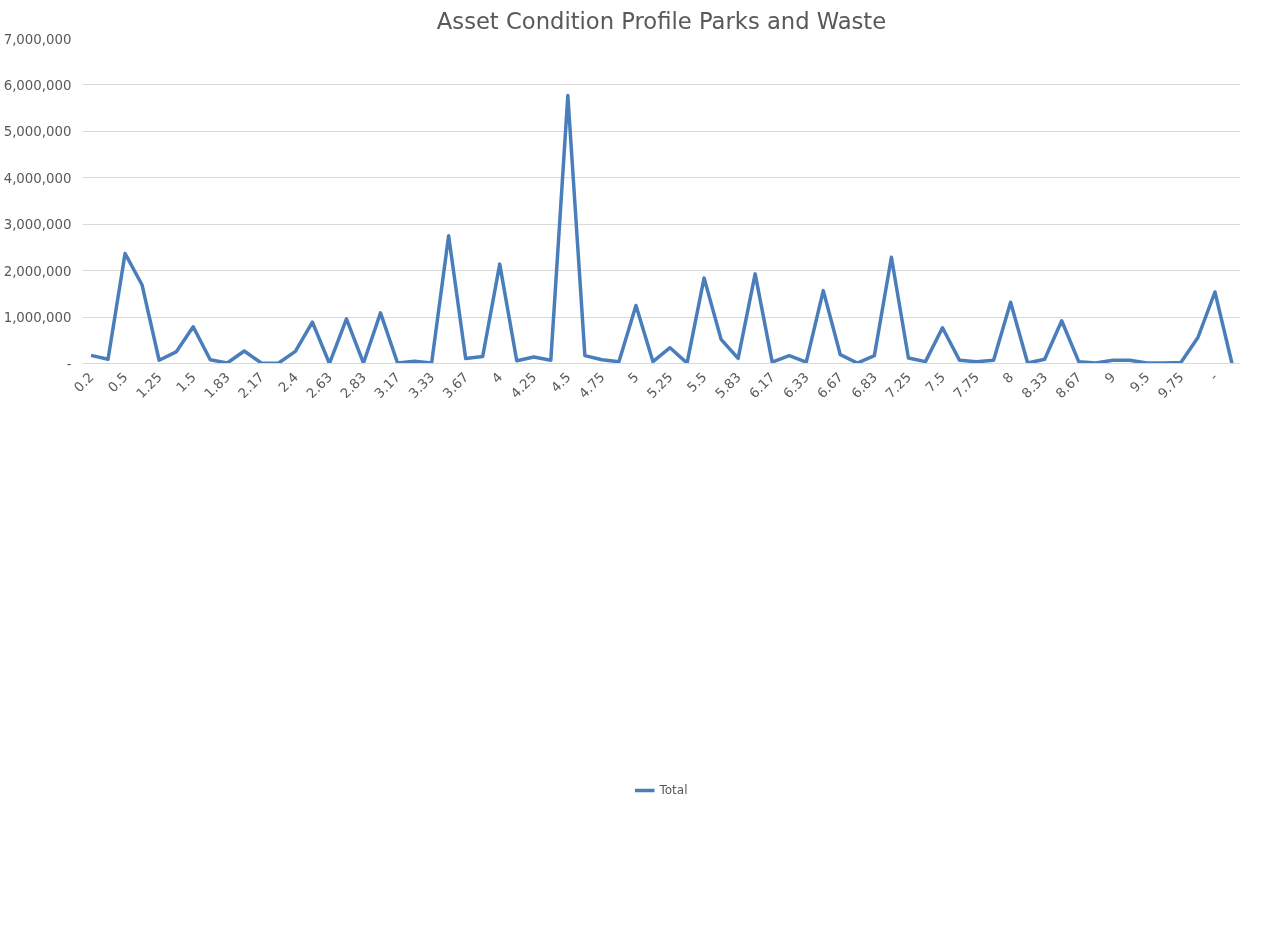 Image resolution: width=1282 pixels, height=939 pixels. What do you see at coordinates (37, 85) in the screenshot?
I see `y-tick-label: 6,000,000` at bounding box center [37, 85].